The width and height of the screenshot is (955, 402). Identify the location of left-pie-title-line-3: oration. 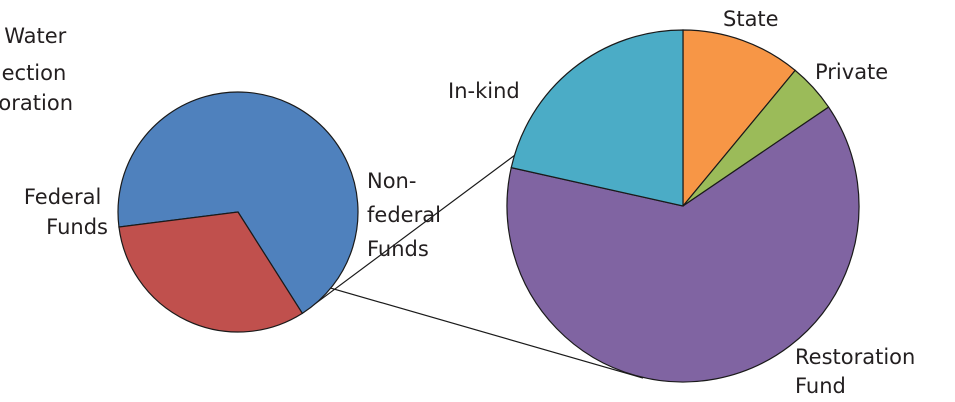
(36, 103).